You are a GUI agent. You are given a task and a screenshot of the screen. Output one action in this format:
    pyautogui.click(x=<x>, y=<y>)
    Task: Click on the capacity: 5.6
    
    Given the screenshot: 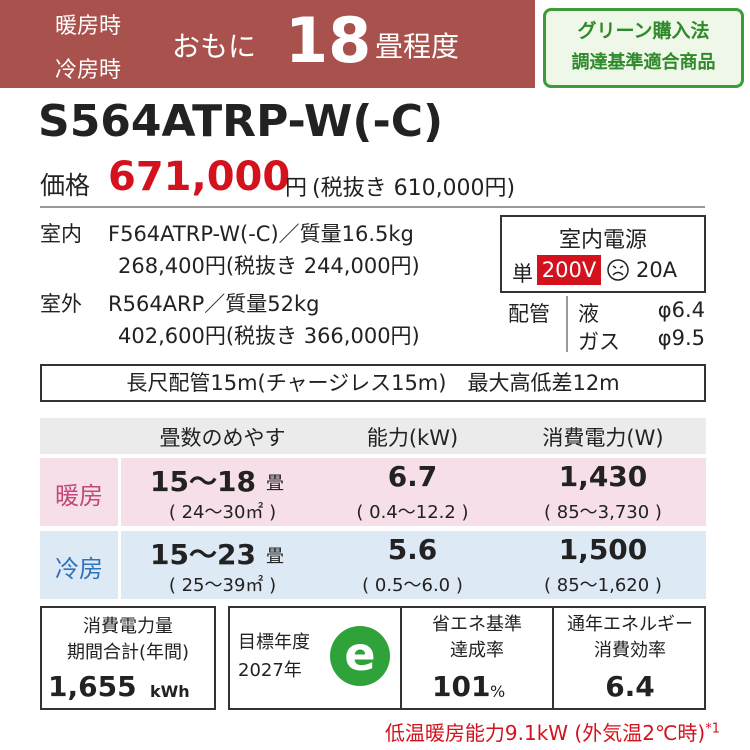 What is the action you would take?
    pyautogui.click(x=412, y=549)
    